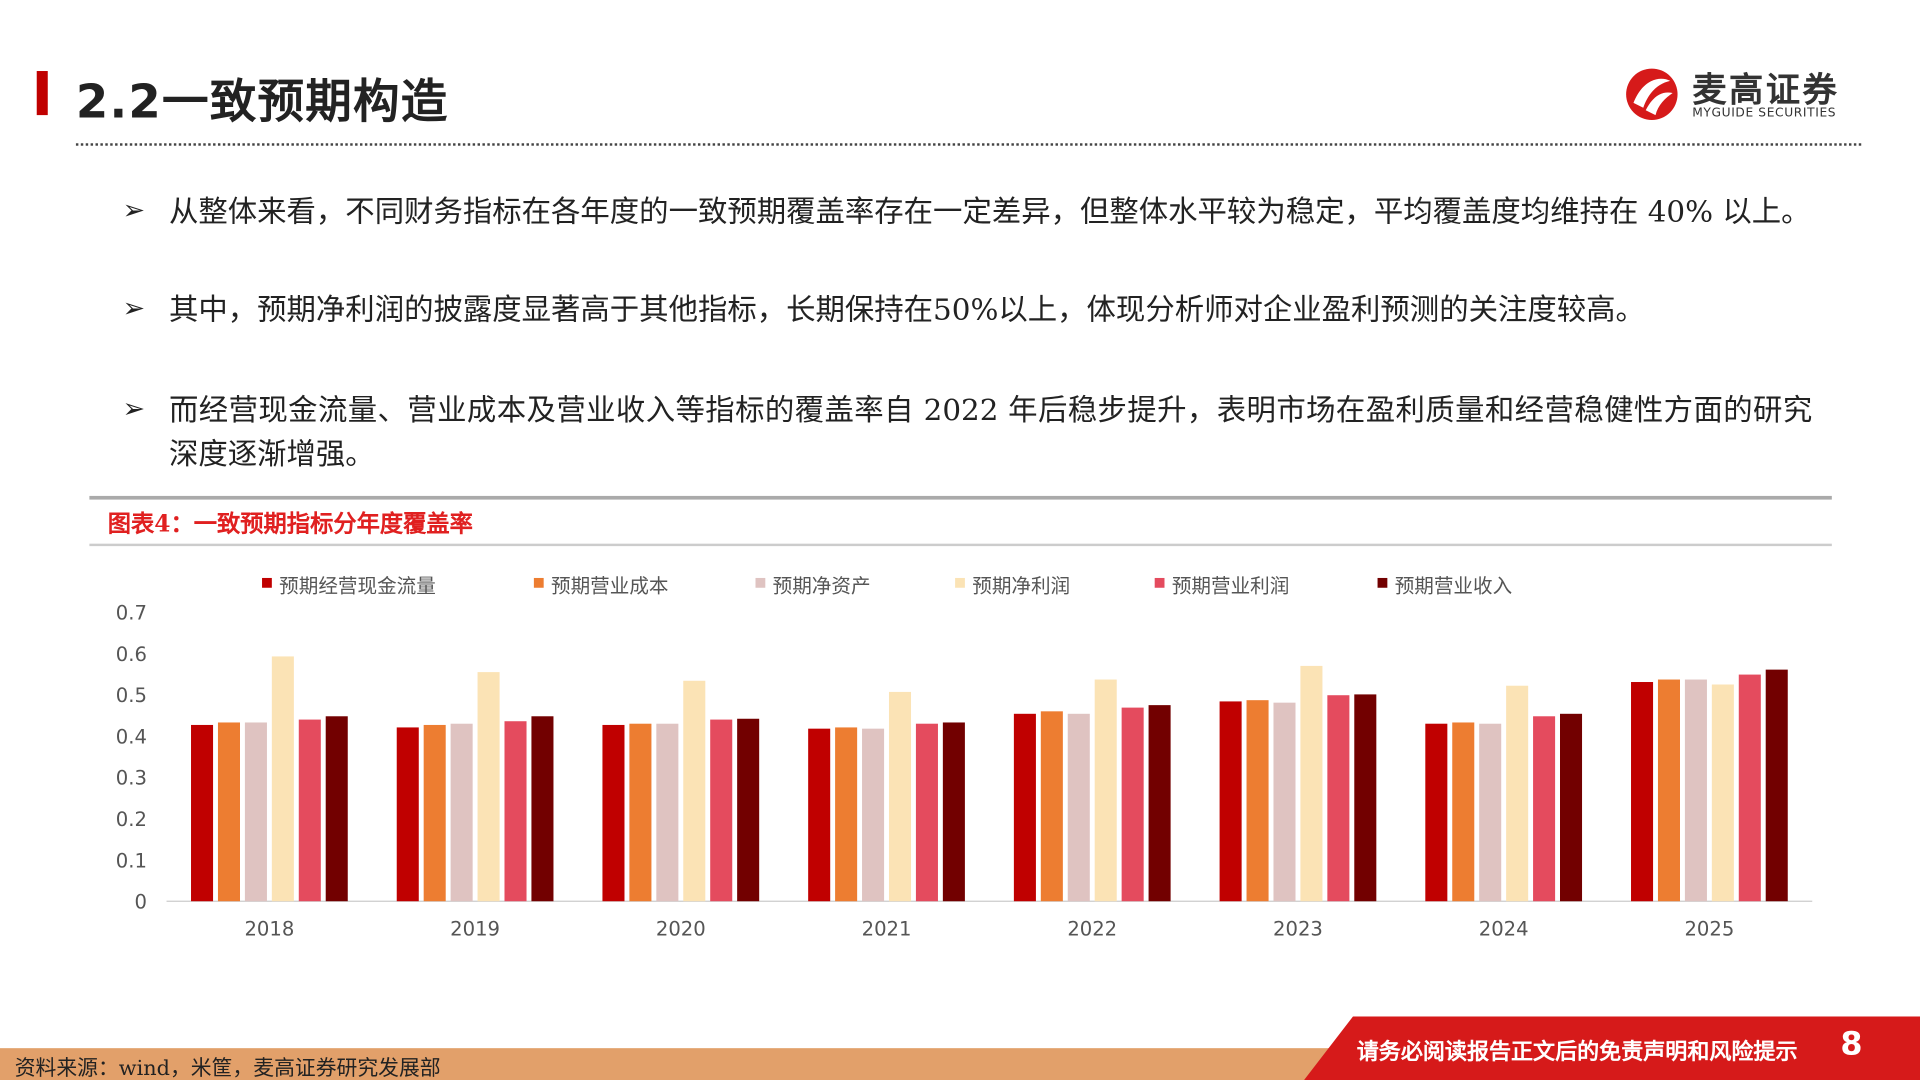 This screenshot has width=1920, height=1081. What do you see at coordinates (227, 1068) in the screenshot?
I see `source-note: 资料来源：wind，米筐，麦高证券研究发展部` at bounding box center [227, 1068].